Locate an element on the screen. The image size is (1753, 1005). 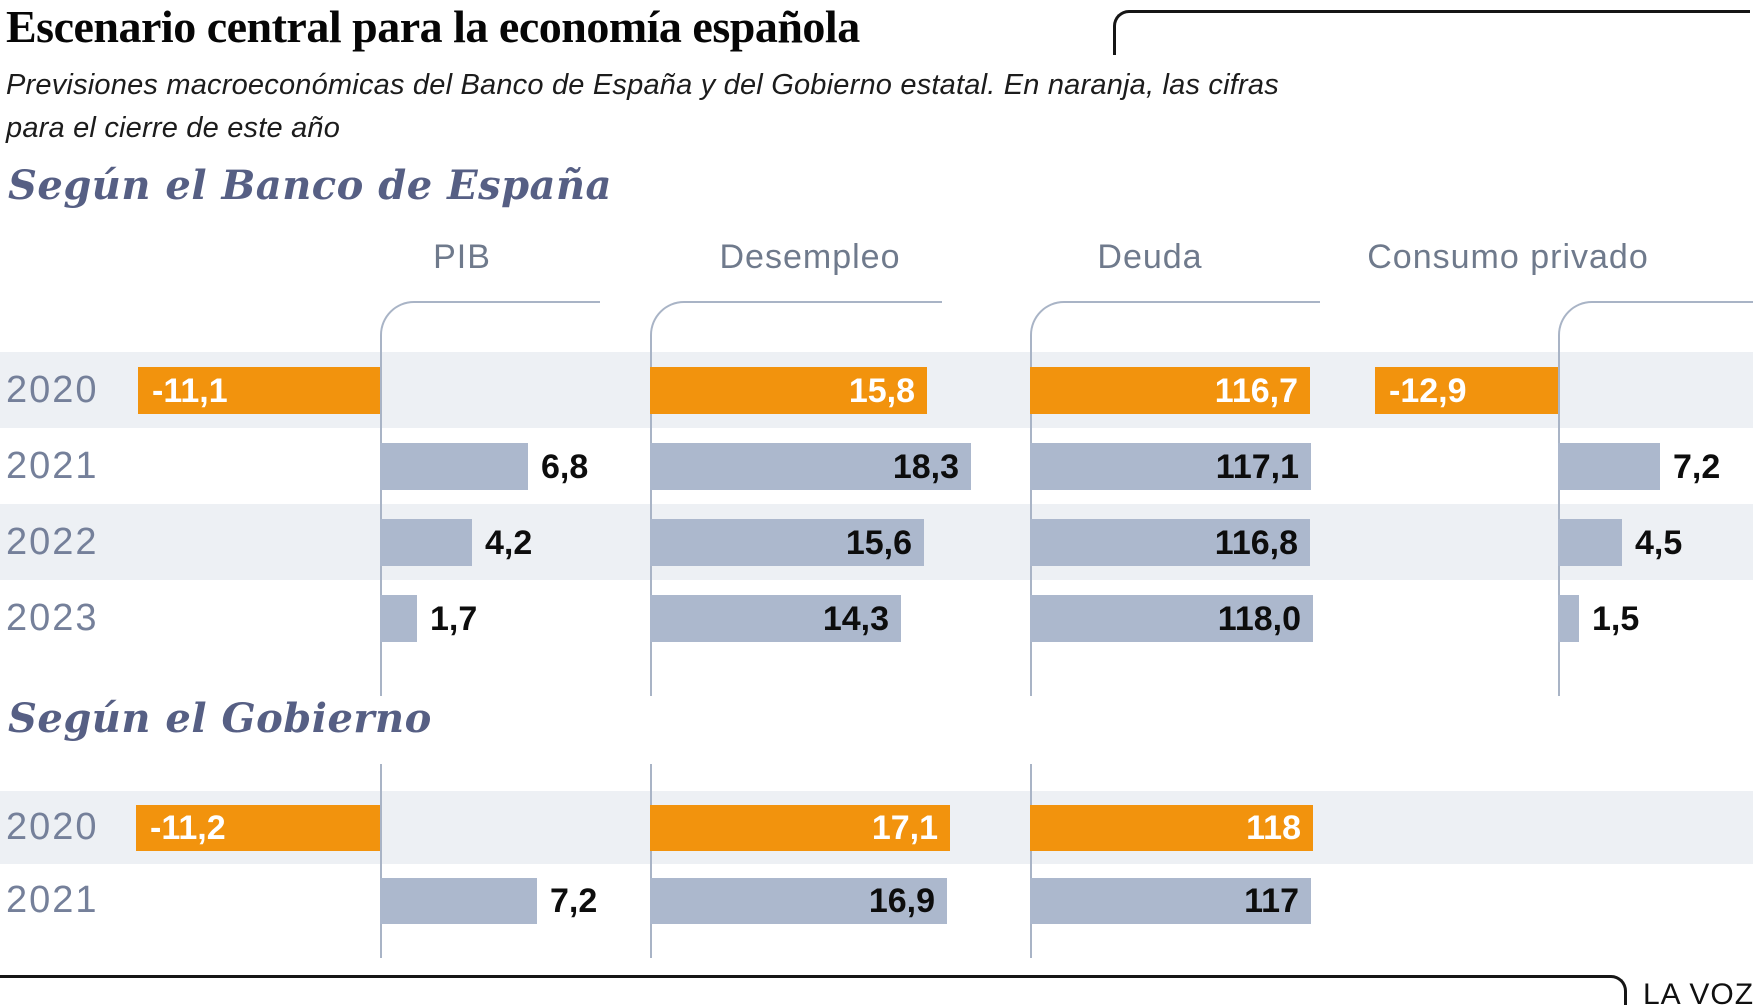
bar-deuda-2021: 117 is located at coordinates (1170, 901).